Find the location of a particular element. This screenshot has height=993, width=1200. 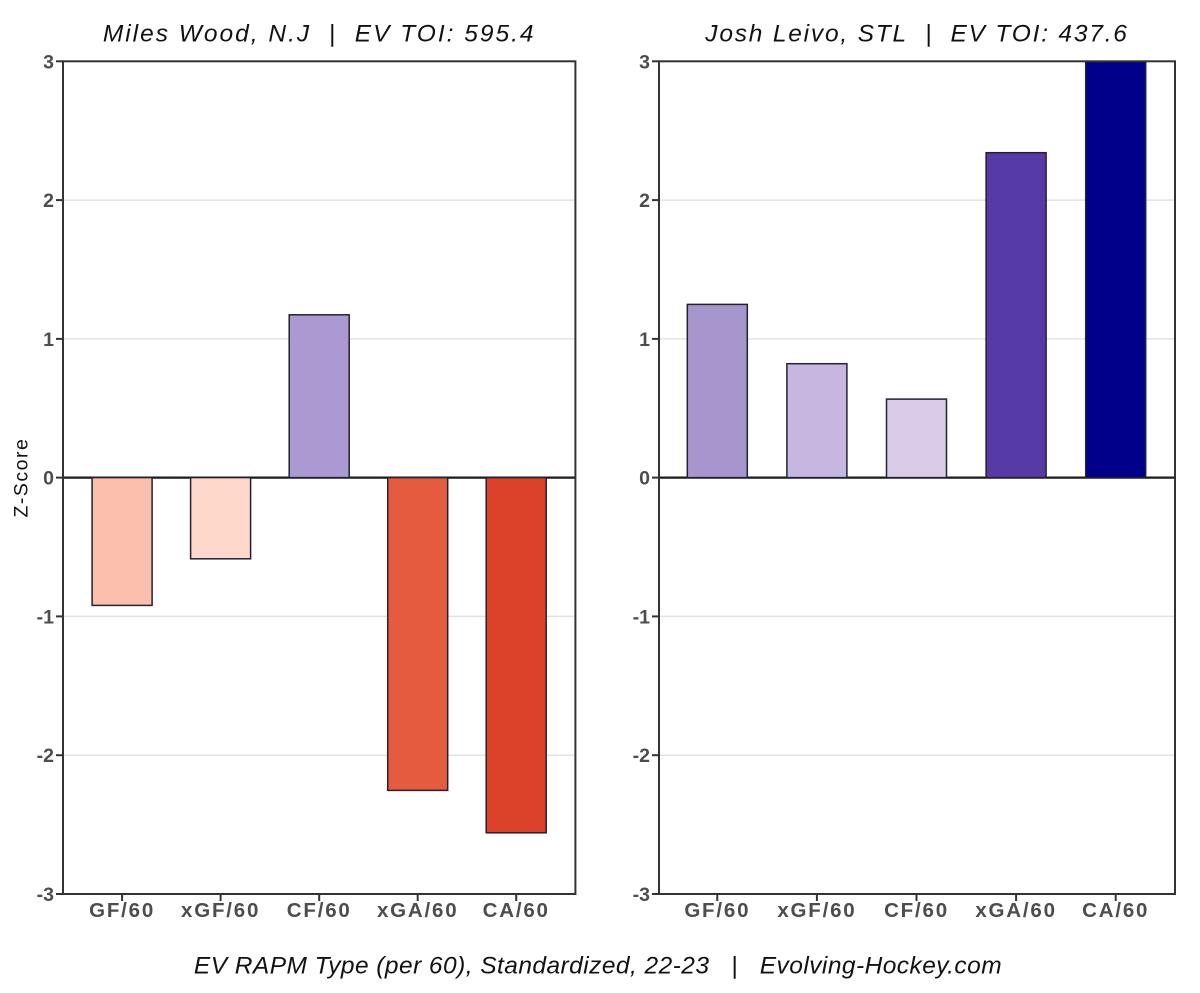

svg-text:Miles Wood, N.J | EV TOI: 59: Miles Wood, N.J | EV TOI: 595.4 is located at coordinates (319, 34).